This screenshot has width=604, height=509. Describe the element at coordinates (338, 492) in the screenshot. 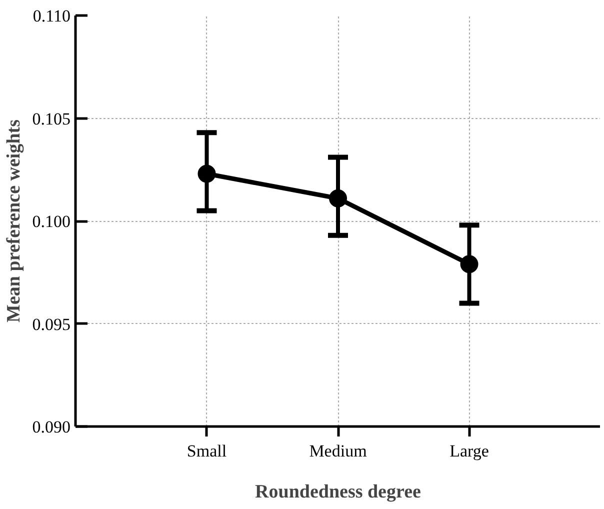

I see `x-axis-title: Roundedness degree` at that location.